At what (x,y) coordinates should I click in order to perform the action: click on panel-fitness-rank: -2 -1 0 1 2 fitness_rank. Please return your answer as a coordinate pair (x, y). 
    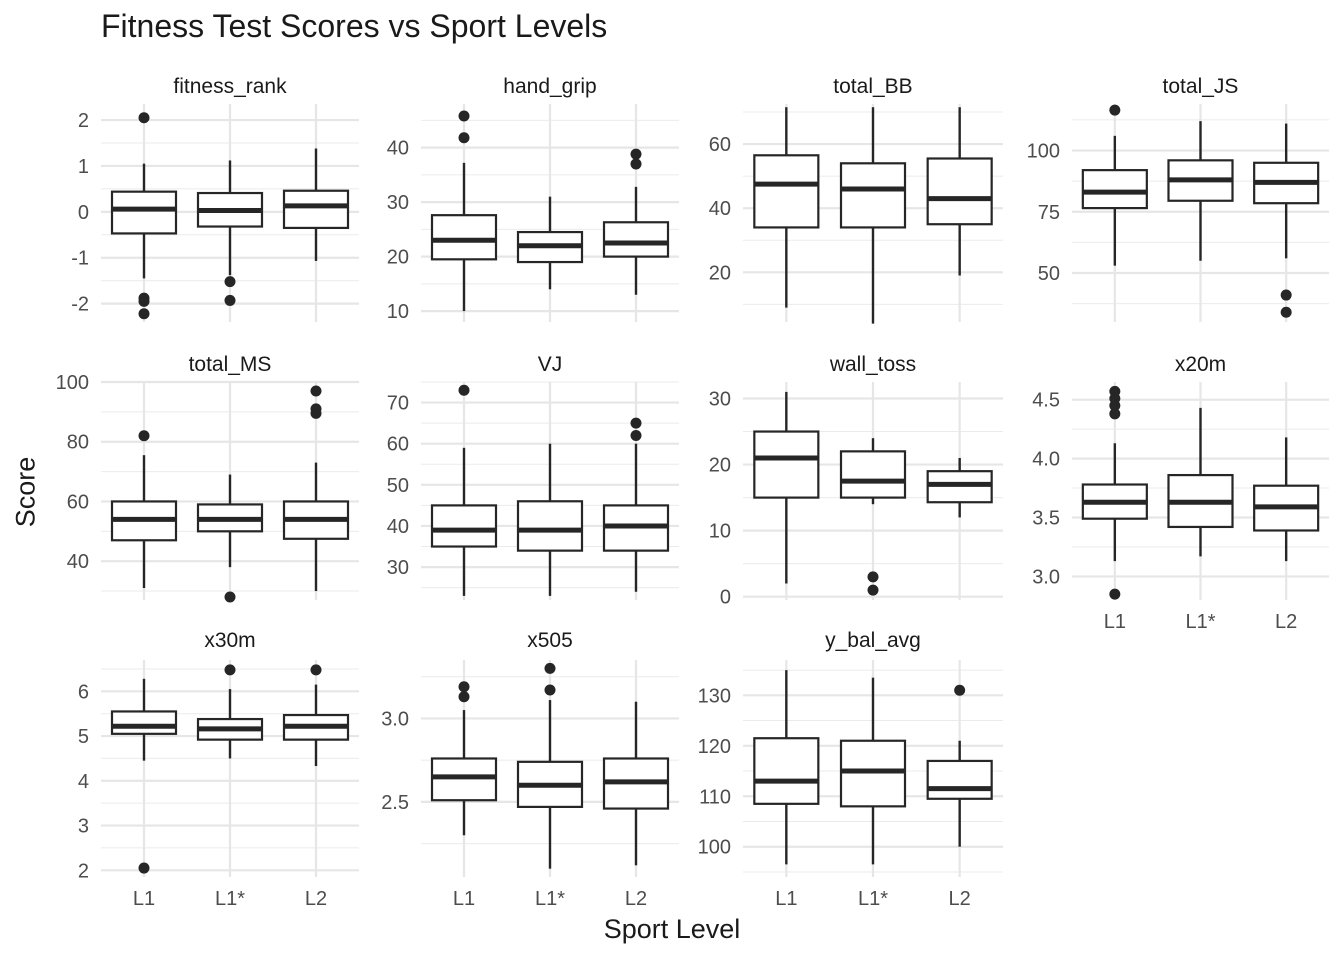
    Looking at the image, I should click on (215, 198).